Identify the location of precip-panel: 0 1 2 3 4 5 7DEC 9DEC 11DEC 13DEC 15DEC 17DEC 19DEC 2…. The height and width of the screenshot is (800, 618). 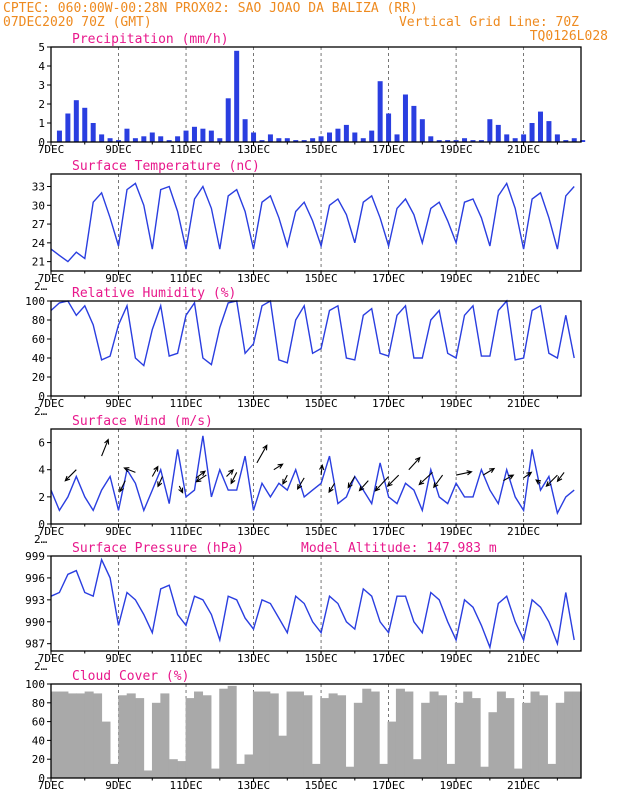
(312, 94).